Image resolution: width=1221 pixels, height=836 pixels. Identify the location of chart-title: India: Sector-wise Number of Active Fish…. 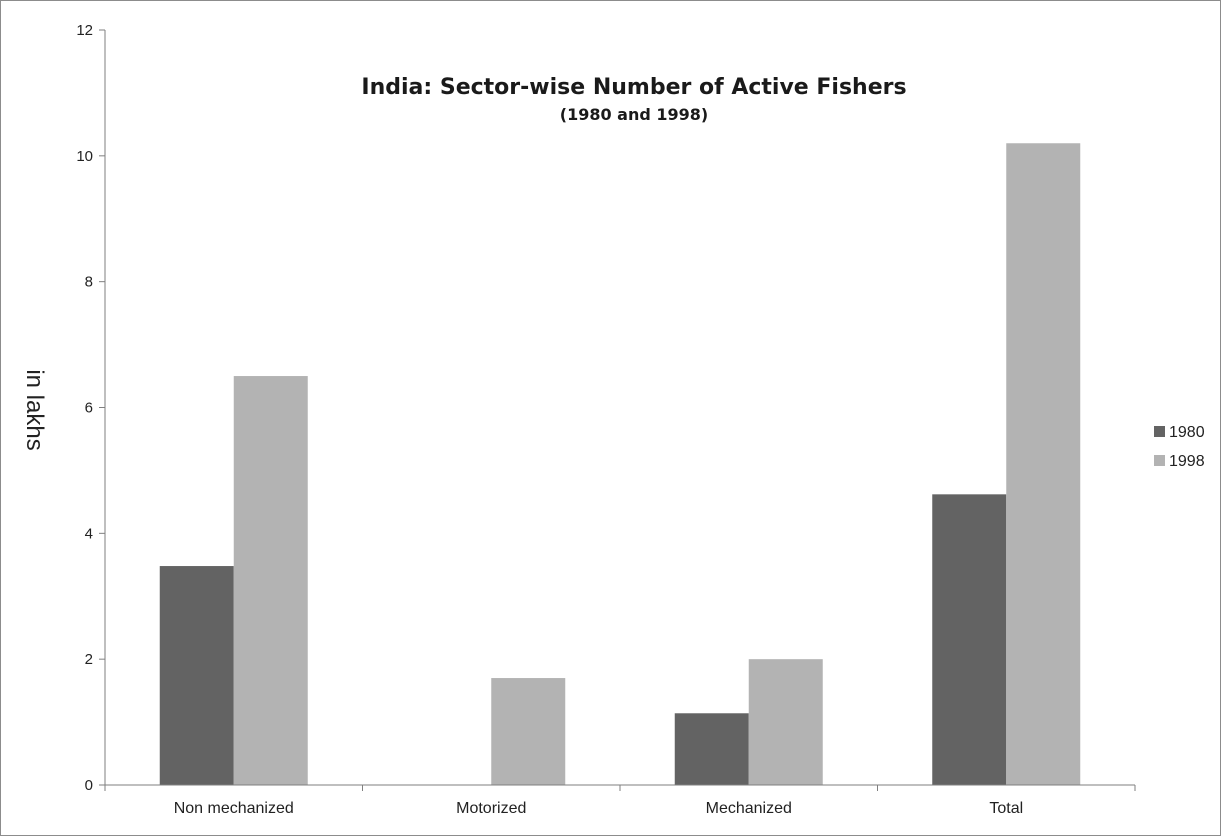
(633, 87).